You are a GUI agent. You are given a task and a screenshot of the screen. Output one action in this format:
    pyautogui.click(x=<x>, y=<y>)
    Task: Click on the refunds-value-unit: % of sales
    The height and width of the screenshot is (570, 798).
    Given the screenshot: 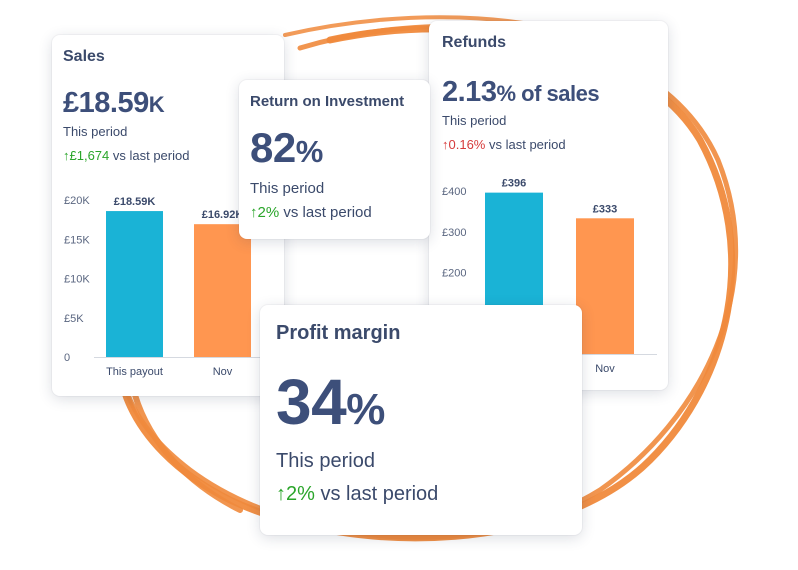 What is the action you would take?
    pyautogui.click(x=548, y=93)
    